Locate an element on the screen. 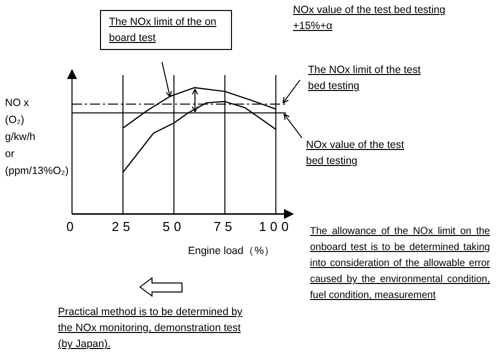  text: NOx value of the test bed testing +15%+α is located at coordinates (369, 18).